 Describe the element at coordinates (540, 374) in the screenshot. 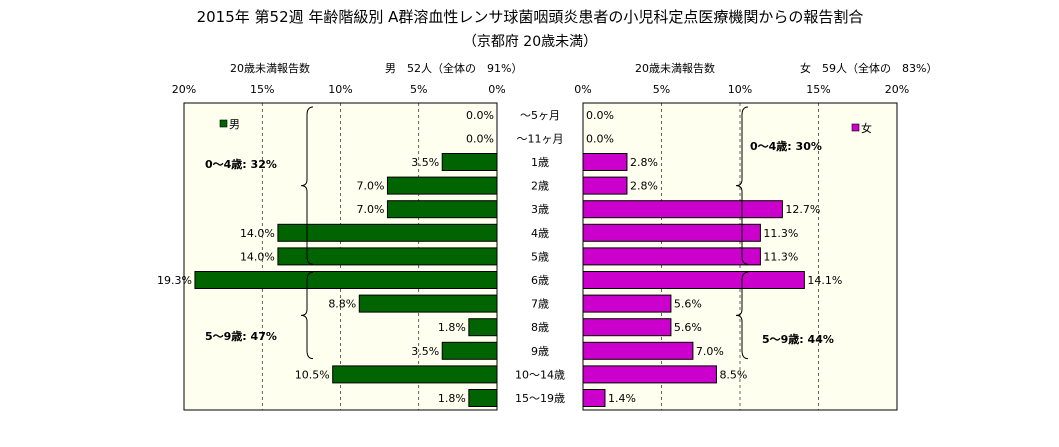

I see `category-label: 10～14歳` at that location.